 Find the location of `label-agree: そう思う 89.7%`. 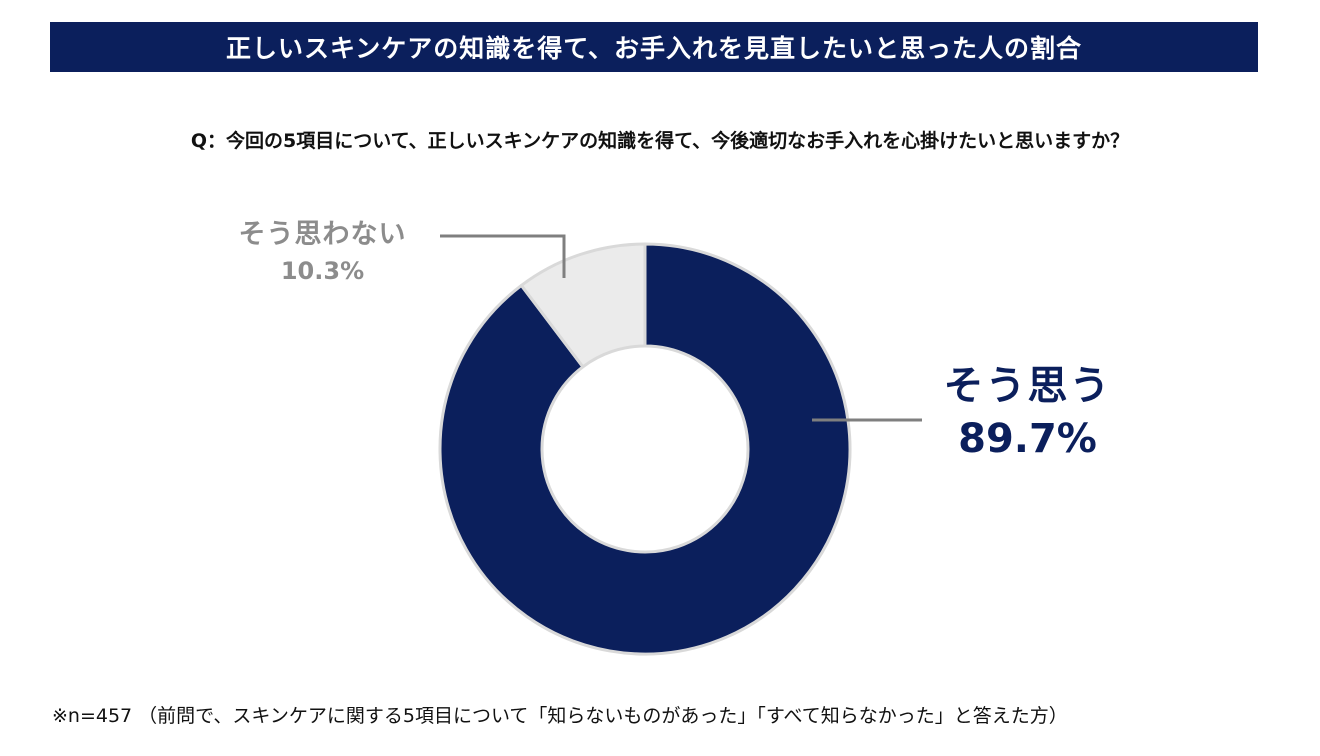

label-agree: そう思う 89.7% is located at coordinates (1027, 413).